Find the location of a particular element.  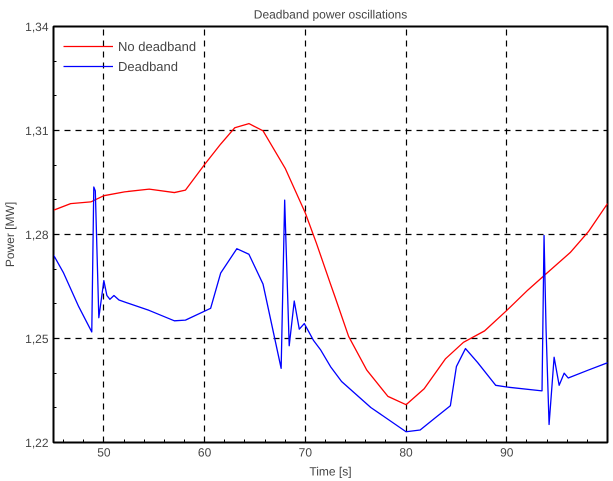

x-tick-label: 50 is located at coordinates (104, 453).